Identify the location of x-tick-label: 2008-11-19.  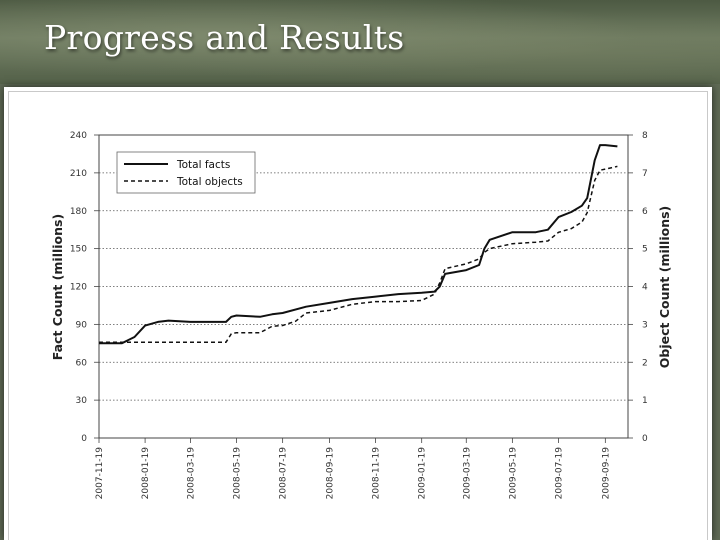
(377, 473).